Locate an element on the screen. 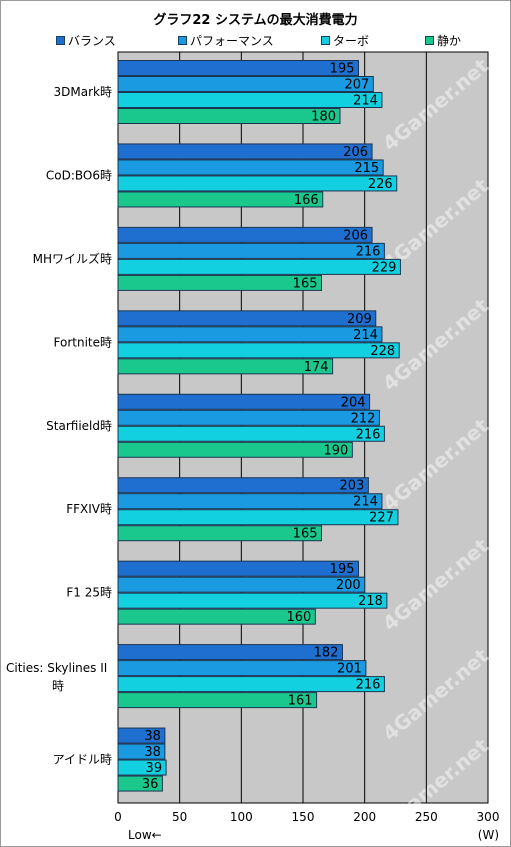  bar-value-label: 207 is located at coordinates (356, 85).